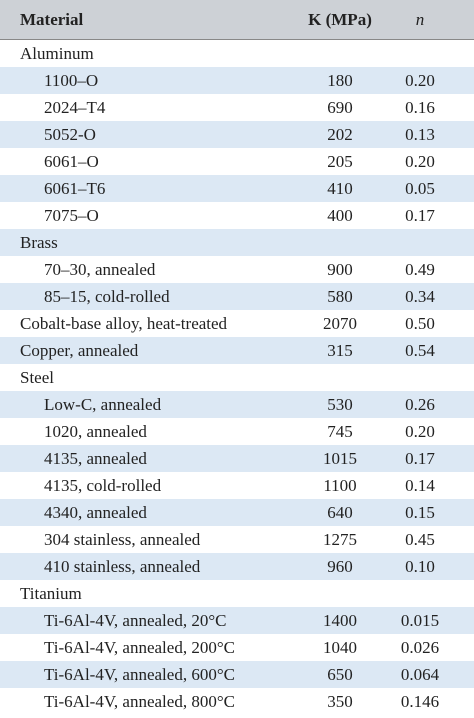  Describe the element at coordinates (340, 485) in the screenshot. I see `k-cell: 1100` at that location.